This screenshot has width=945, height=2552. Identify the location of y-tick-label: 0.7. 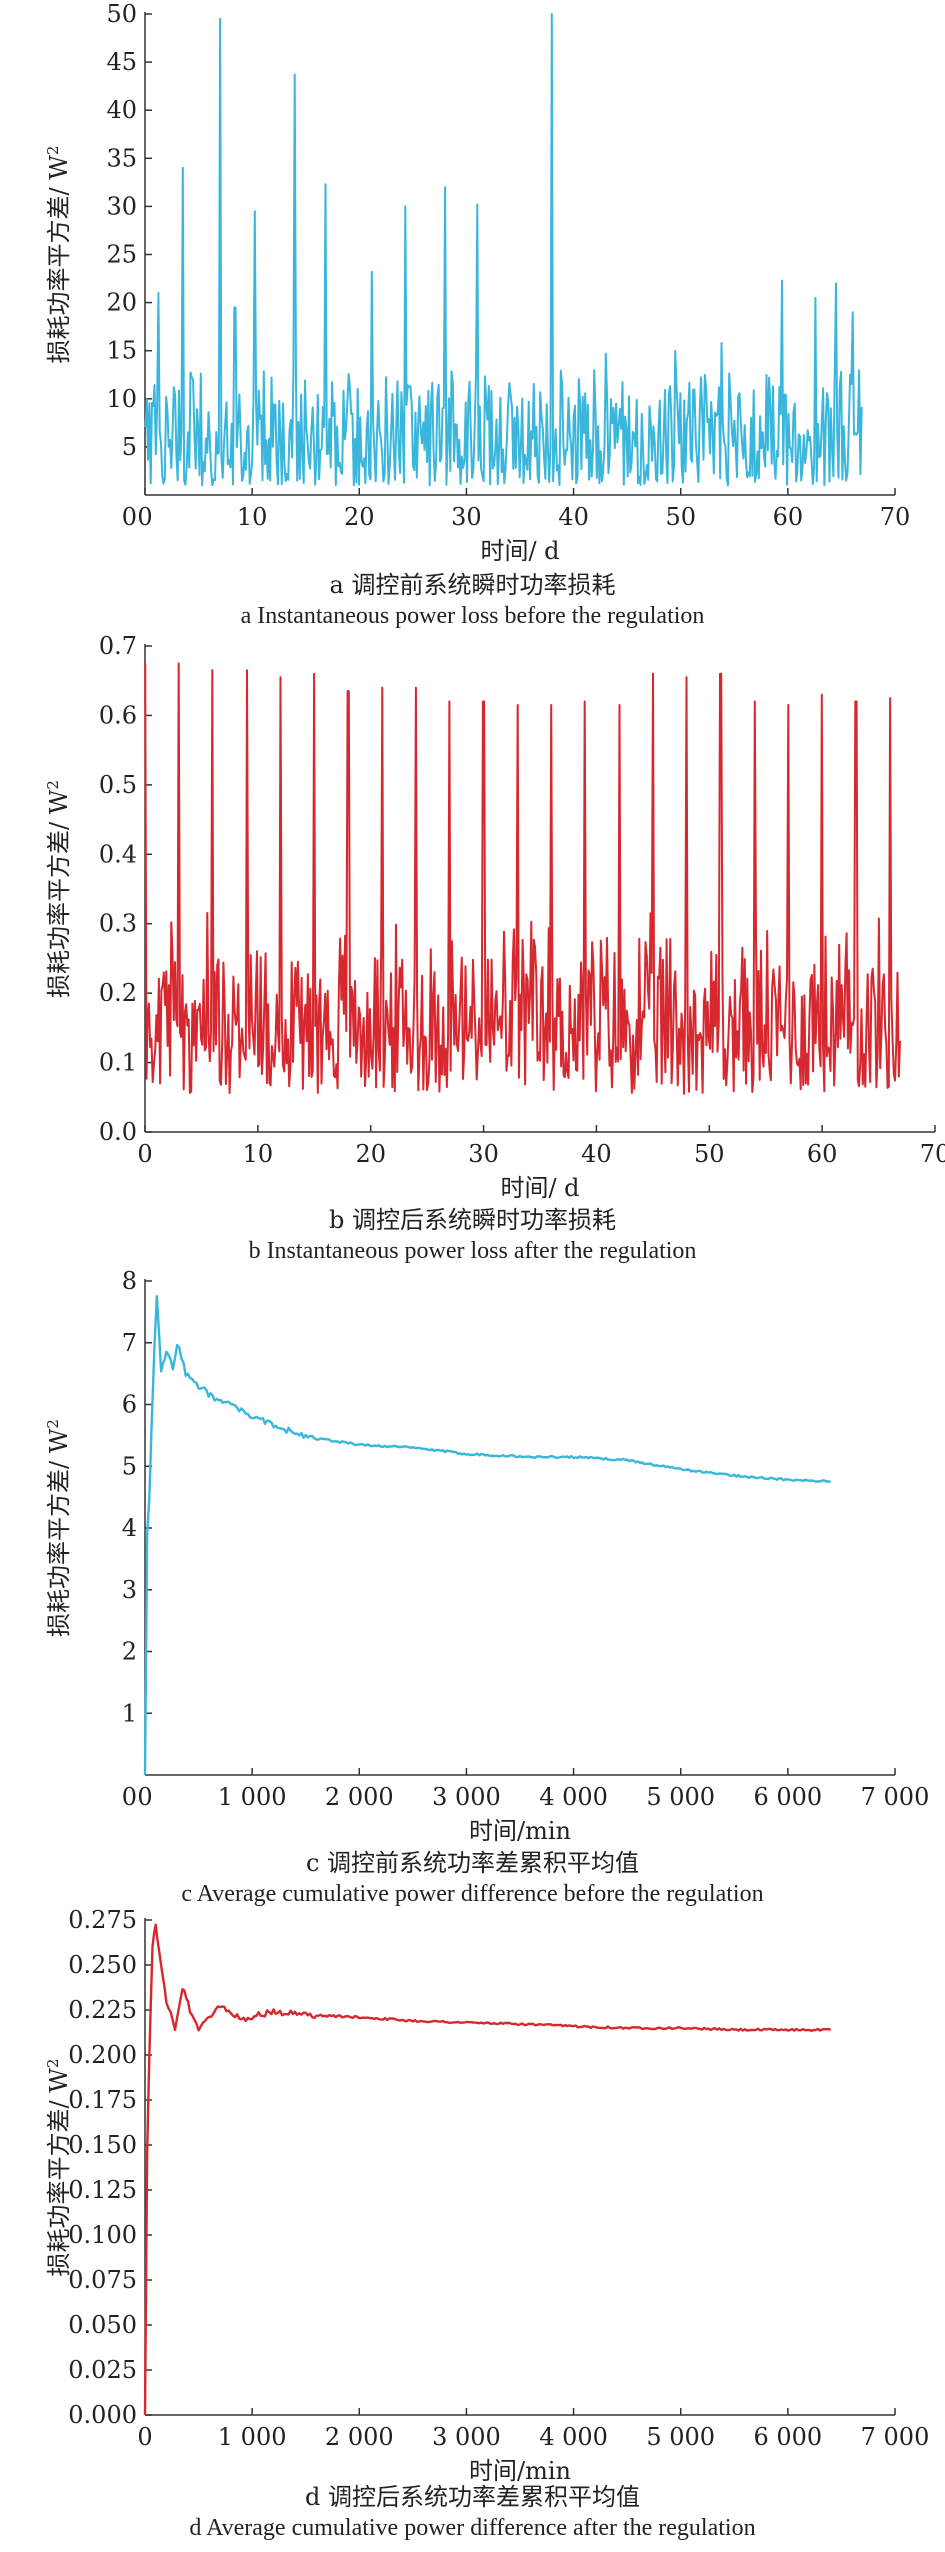
(118, 646).